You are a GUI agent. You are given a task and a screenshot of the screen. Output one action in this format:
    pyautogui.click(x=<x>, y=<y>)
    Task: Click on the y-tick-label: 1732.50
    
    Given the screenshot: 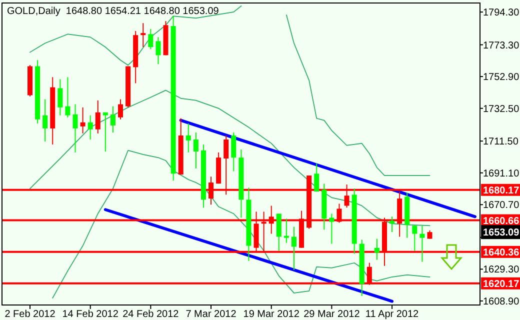 What is the action you would take?
    pyautogui.click(x=501, y=109)
    